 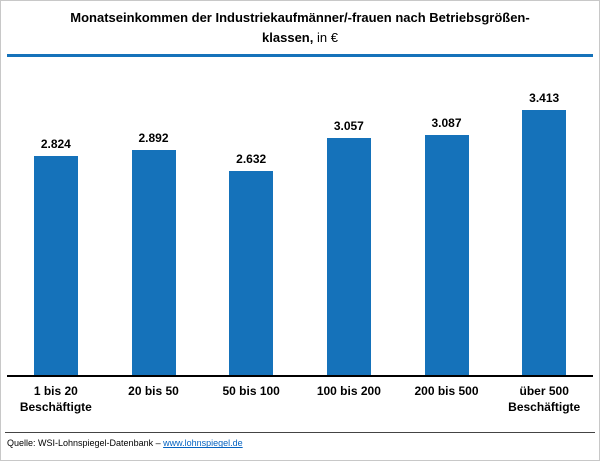 What do you see at coordinates (300, 433) in the screenshot?
I see `footer-rule` at bounding box center [300, 433].